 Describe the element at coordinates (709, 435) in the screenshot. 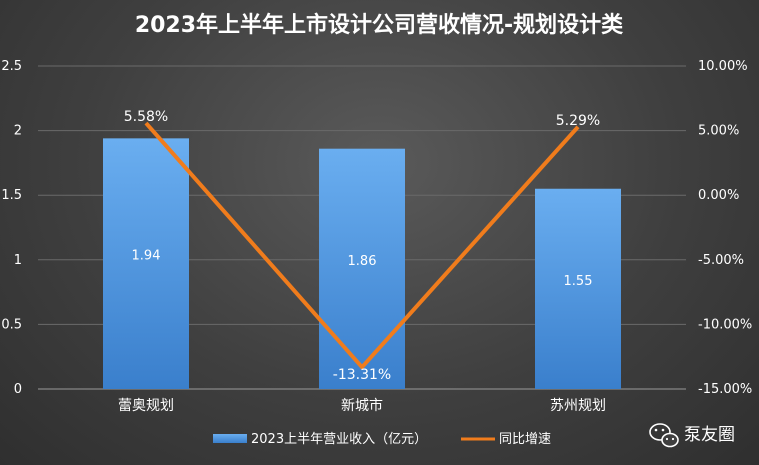

I see `watermark-text: 泵友圈` at that location.